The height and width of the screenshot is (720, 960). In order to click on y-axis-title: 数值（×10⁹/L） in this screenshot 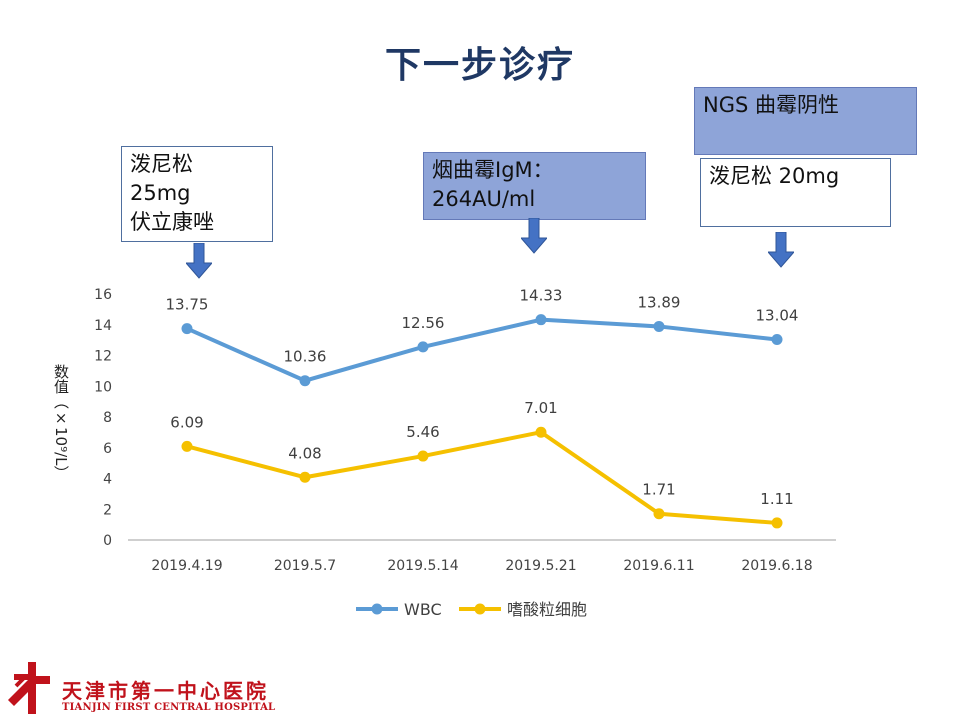, I will do `click(61, 422)`.